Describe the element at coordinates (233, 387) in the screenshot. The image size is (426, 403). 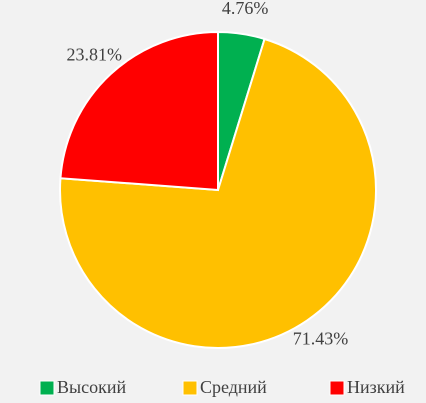
I see `legend-label: Средний` at that location.